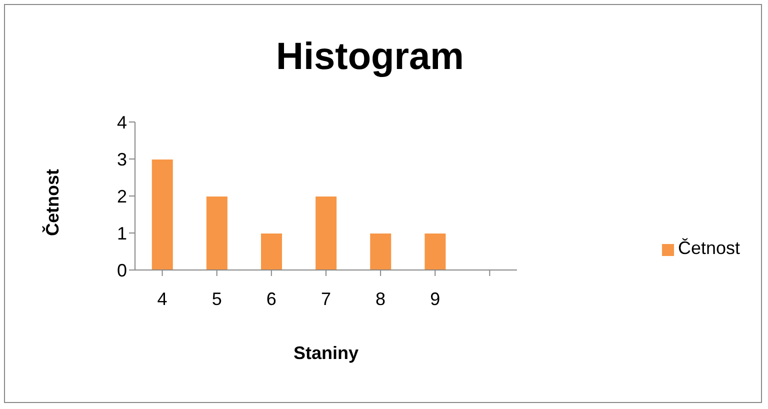  What do you see at coordinates (121, 122) in the screenshot?
I see `y-tick-label: 4` at bounding box center [121, 122].